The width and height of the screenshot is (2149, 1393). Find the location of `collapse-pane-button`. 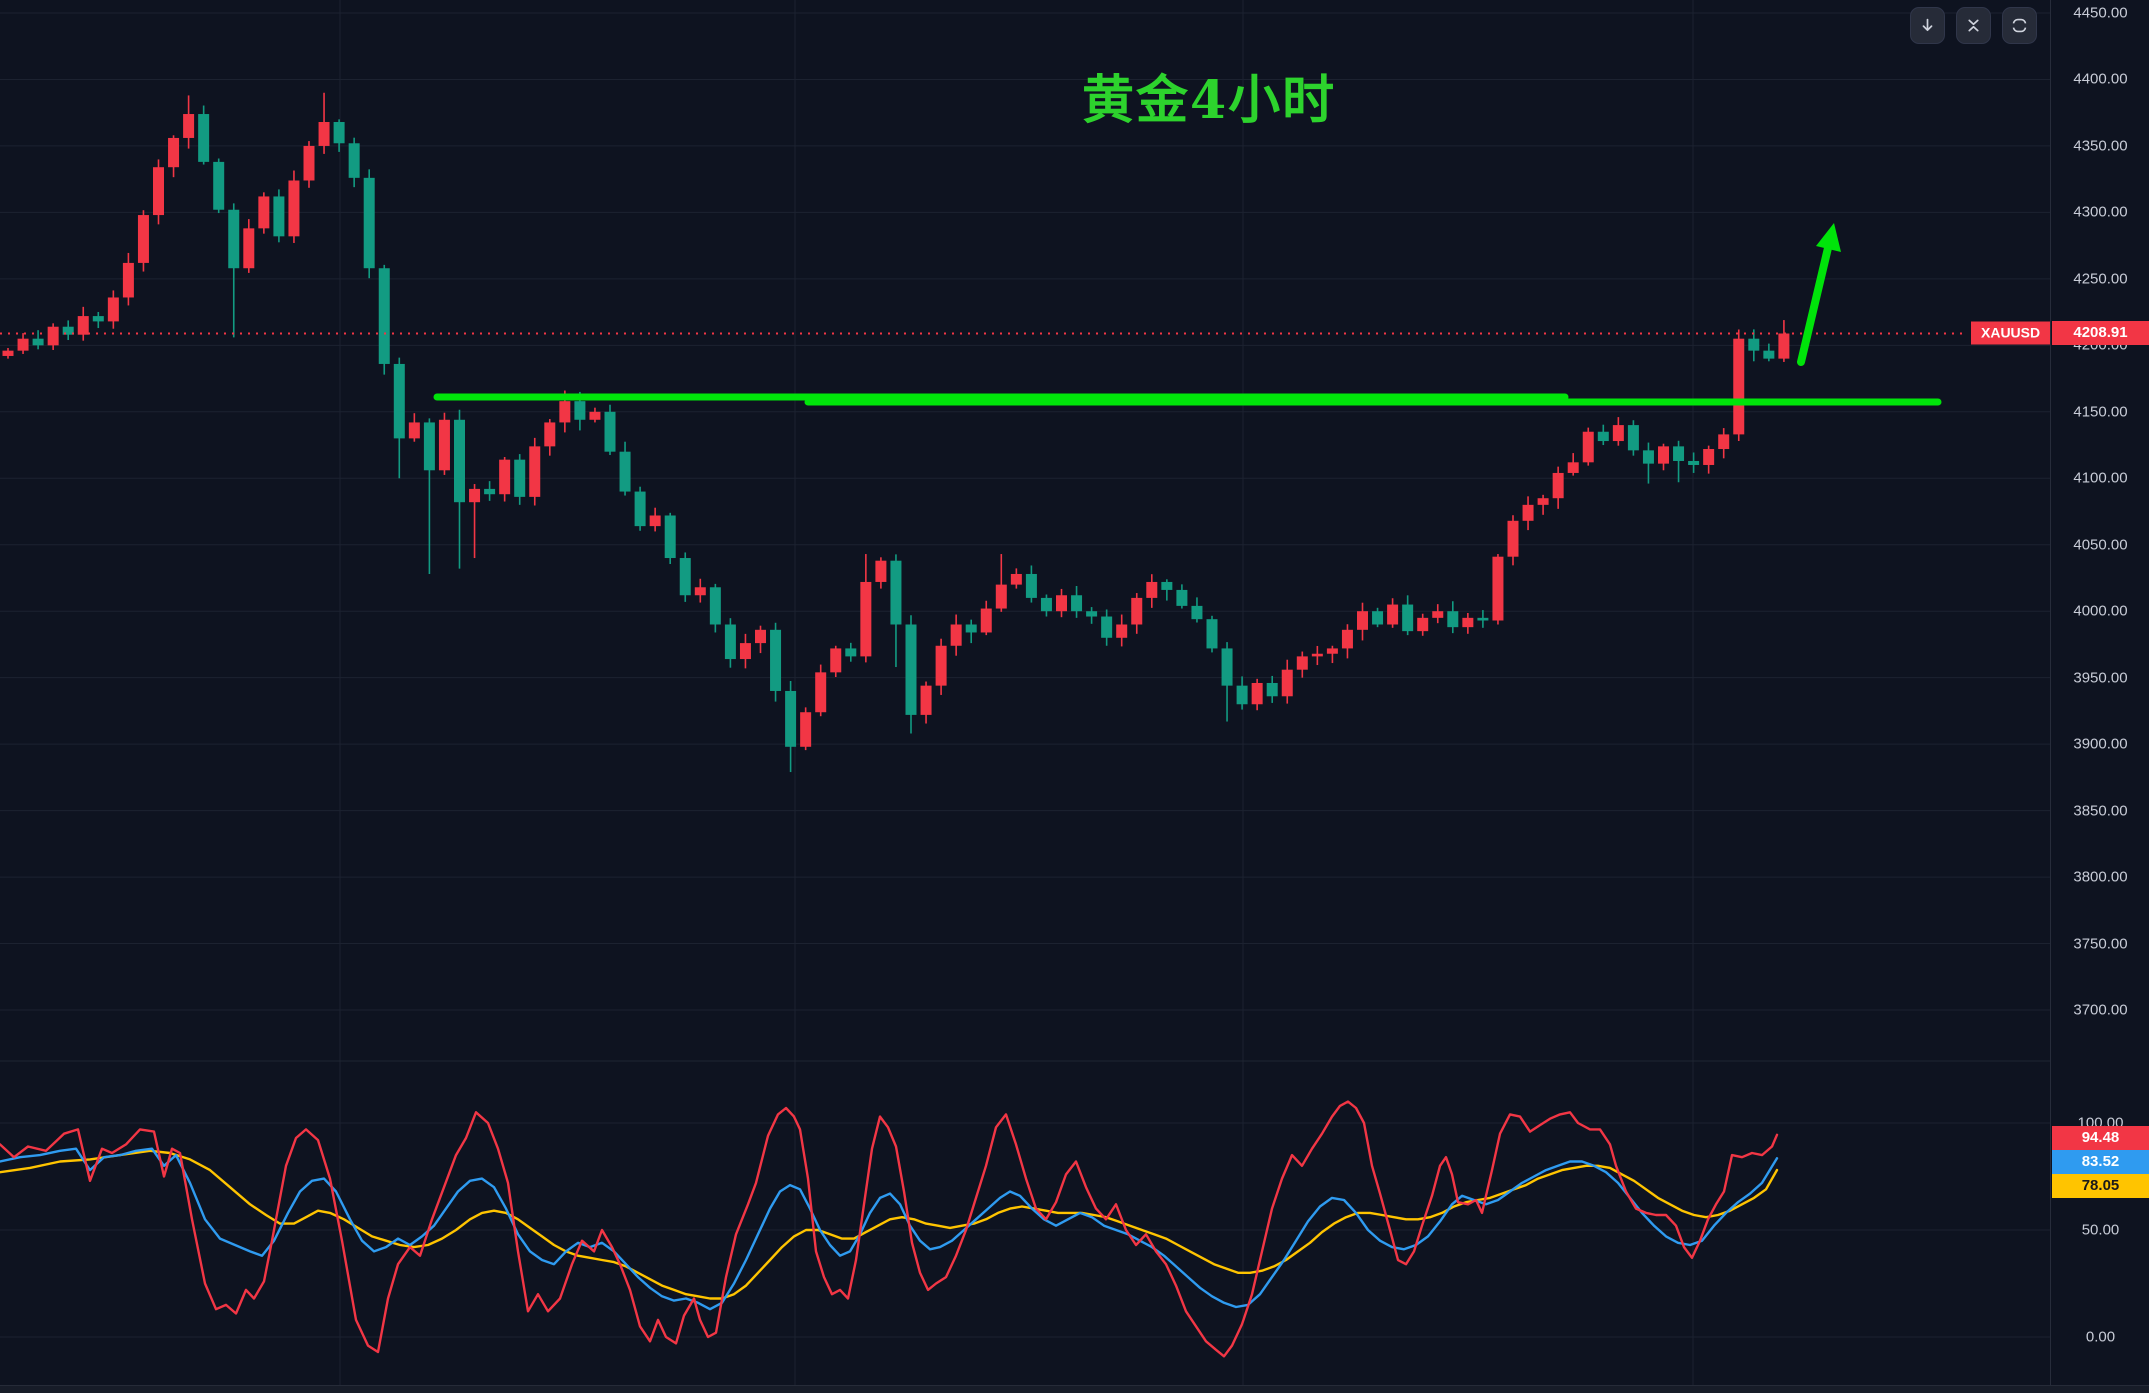

collapse-pane-button is located at coordinates (1973, 25).